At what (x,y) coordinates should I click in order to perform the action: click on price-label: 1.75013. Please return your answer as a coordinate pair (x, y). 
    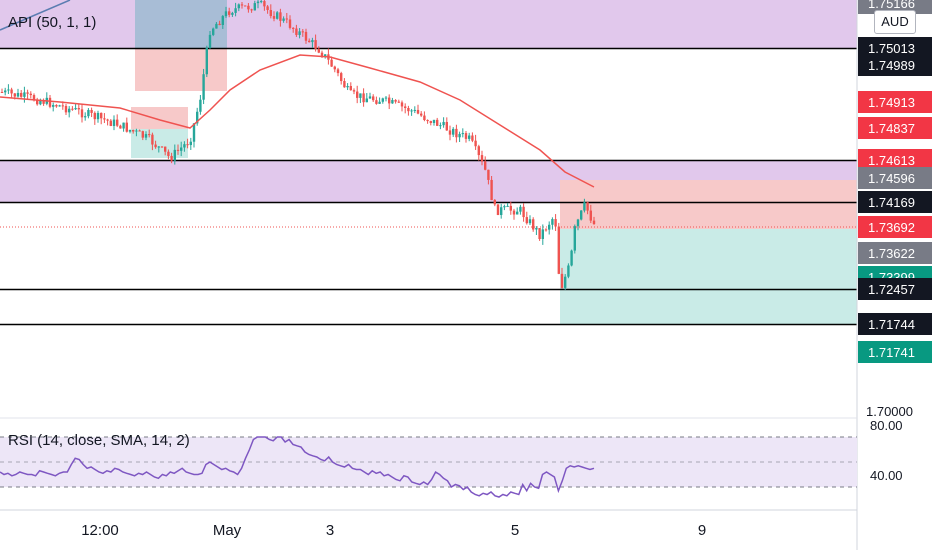
    Looking at the image, I should click on (895, 48).